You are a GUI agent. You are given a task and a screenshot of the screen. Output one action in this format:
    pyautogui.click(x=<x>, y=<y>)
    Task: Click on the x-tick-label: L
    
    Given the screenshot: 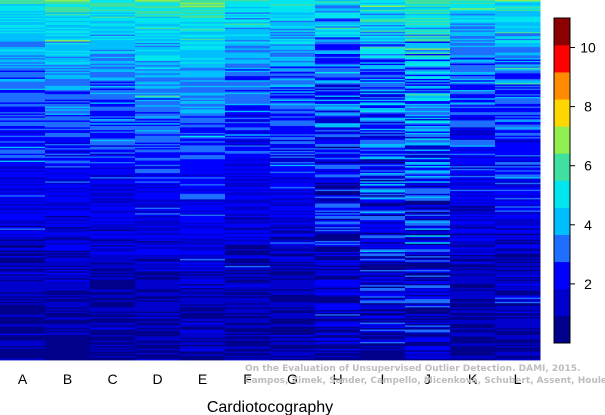 What is the action you would take?
    pyautogui.click(x=518, y=379)
    